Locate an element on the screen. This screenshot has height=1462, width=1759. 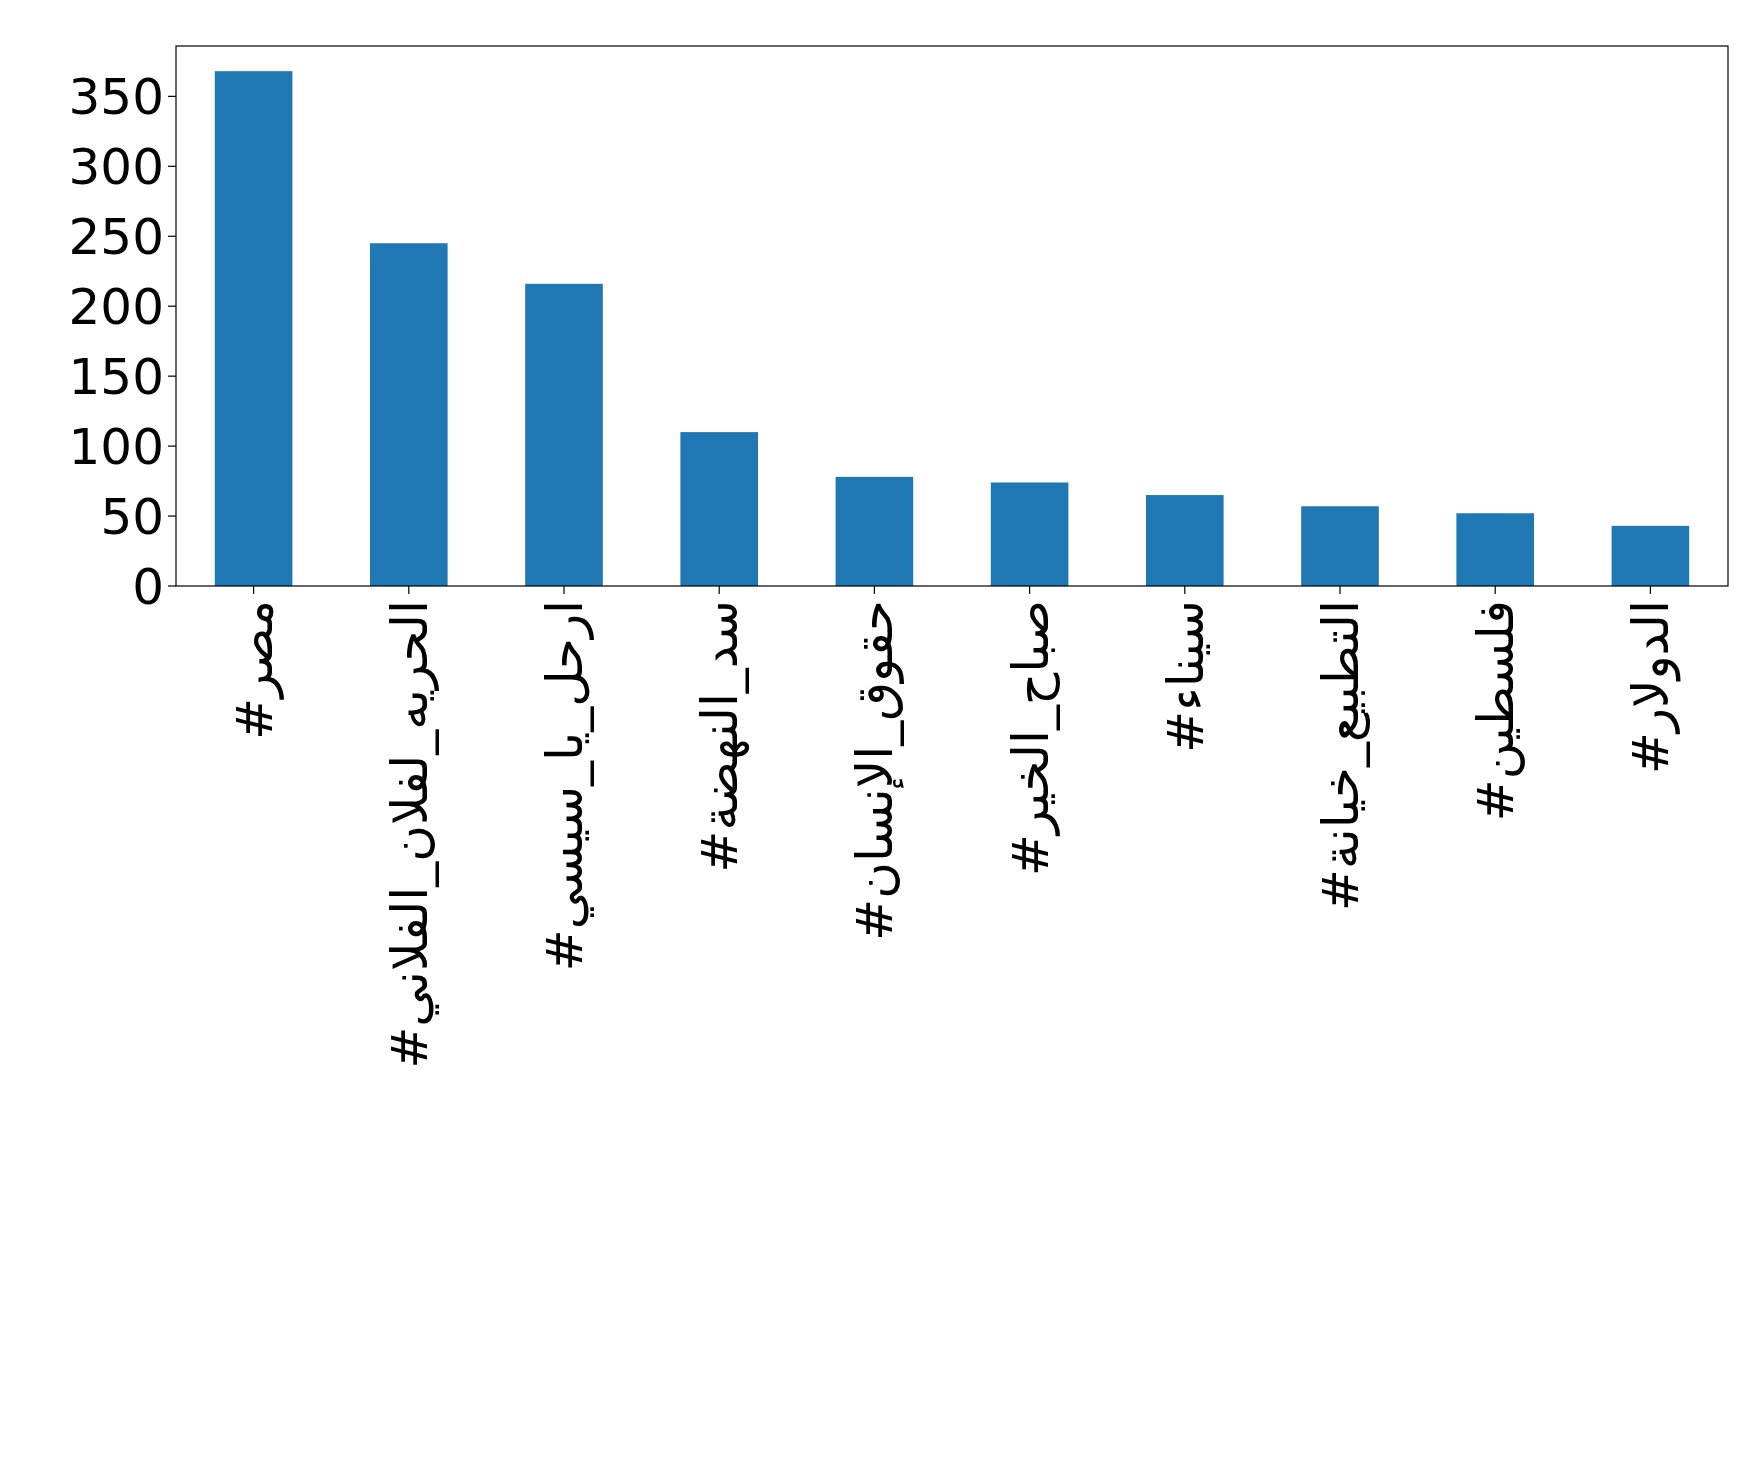
x-tick-label: #فلسطين is located at coordinates (1496, 711).